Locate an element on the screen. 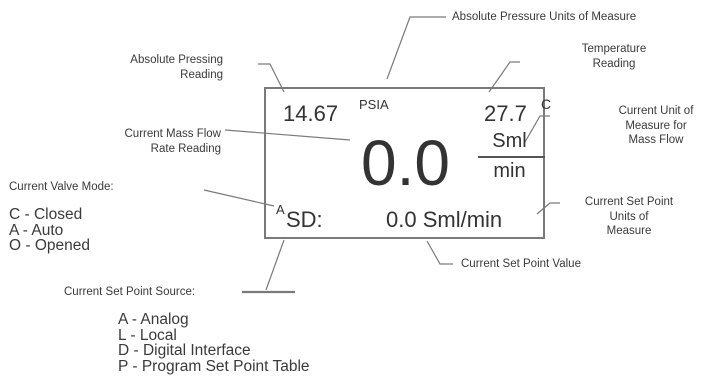  label-temperature-reading: Temperature Reading is located at coordinates (614, 56).